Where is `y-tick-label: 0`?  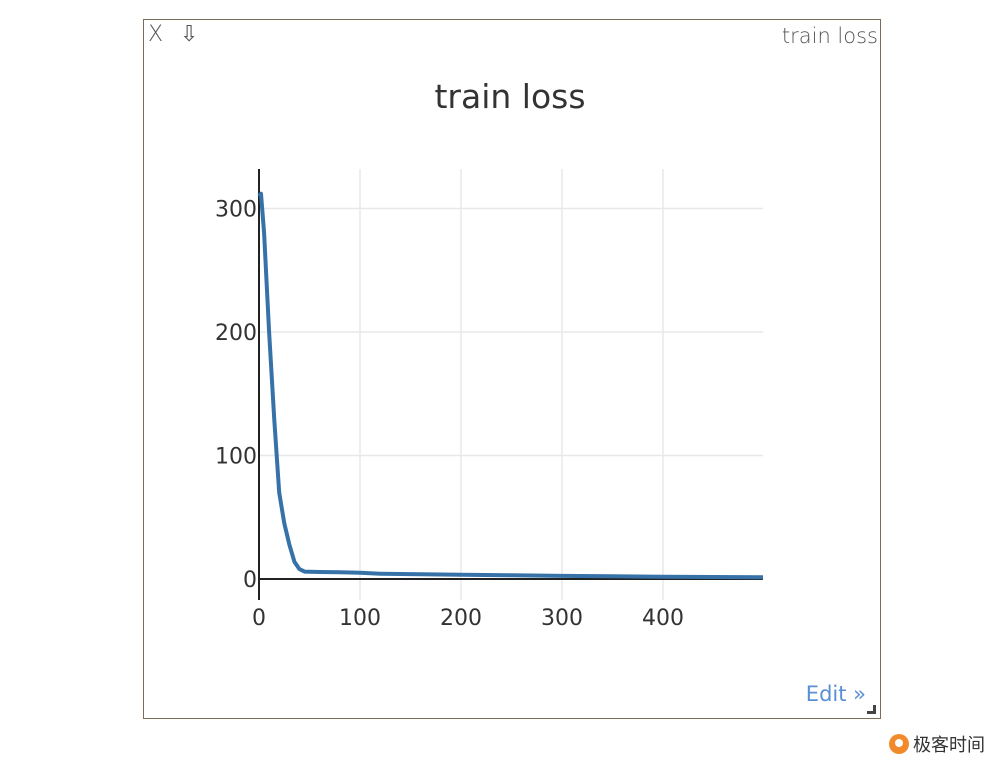 y-tick-label: 0 is located at coordinates (250, 580).